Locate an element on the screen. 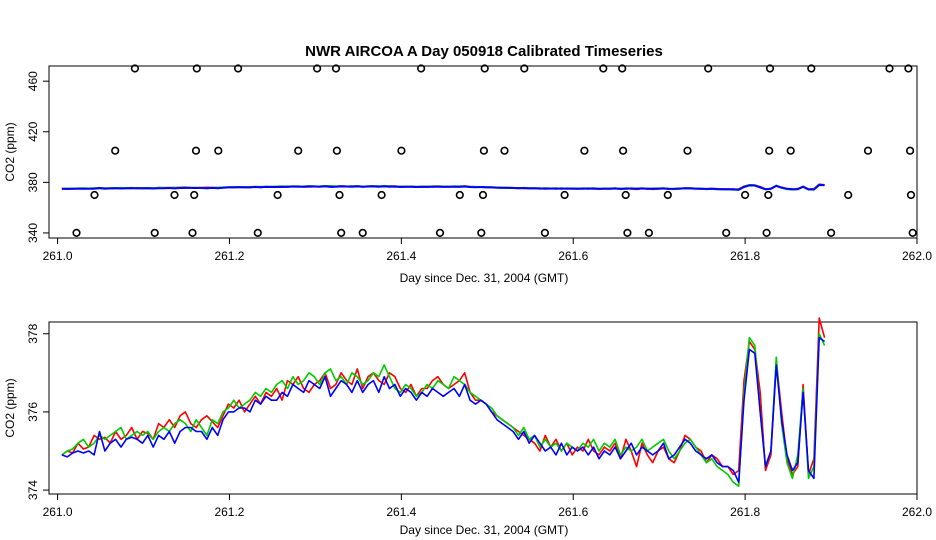  x-axis-top: 261.0 261.2 261.4 261.6 261.8 262.0 is located at coordinates (487, 250).